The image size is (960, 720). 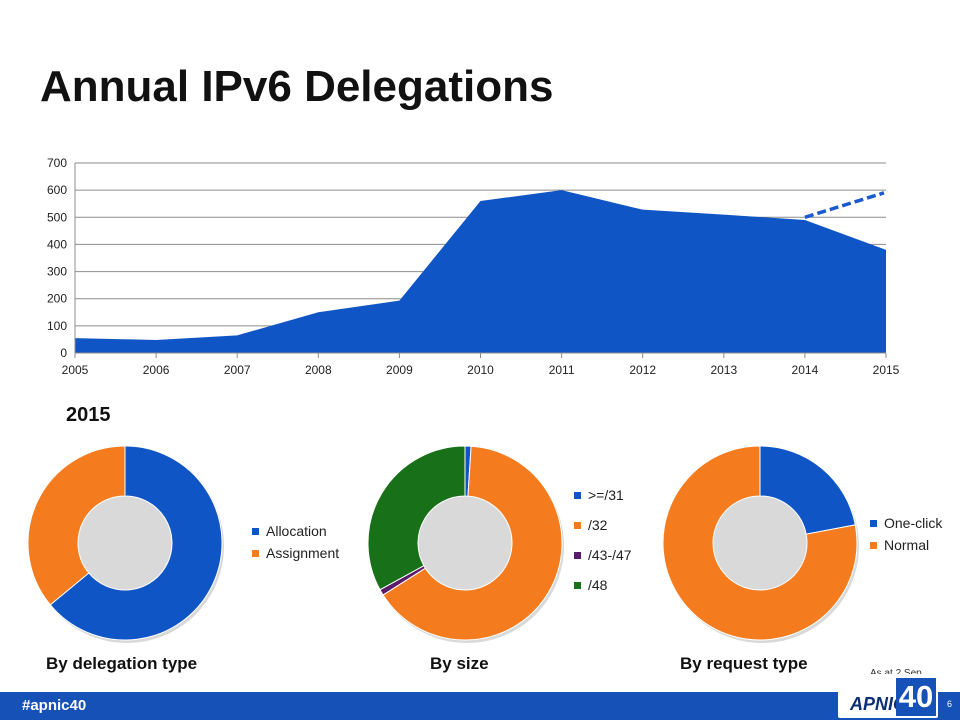 I want to click on y-tick-label: 200, so click(x=57, y=299).